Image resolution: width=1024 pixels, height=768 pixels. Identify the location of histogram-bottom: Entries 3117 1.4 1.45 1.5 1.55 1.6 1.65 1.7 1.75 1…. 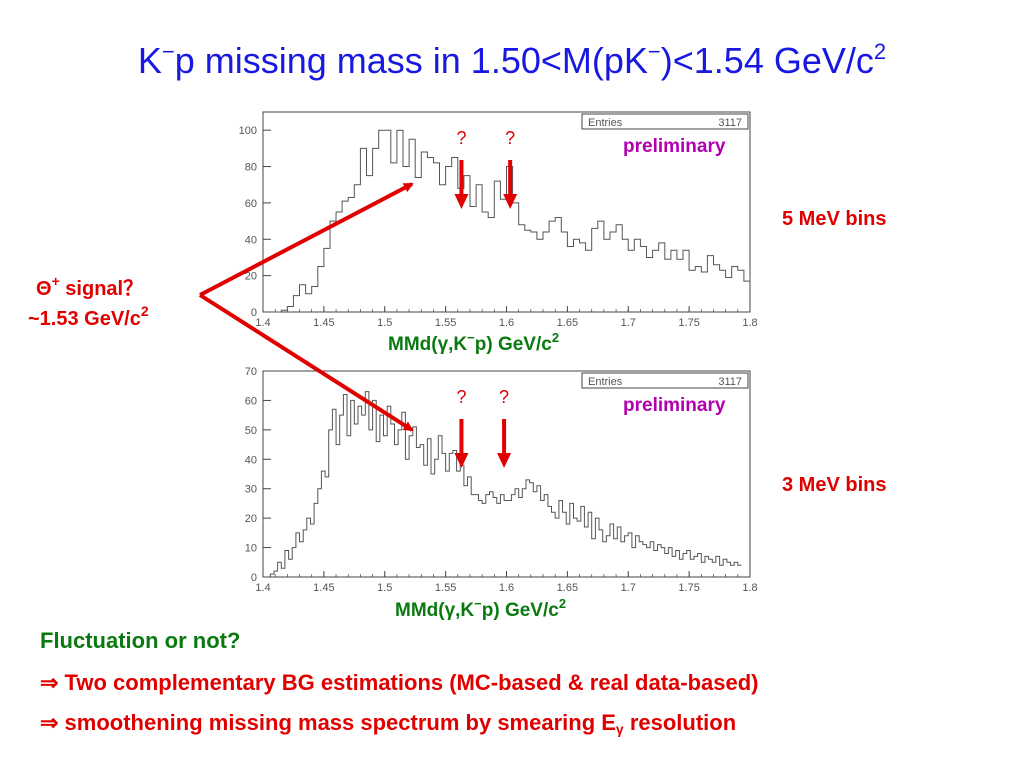
(501, 480).